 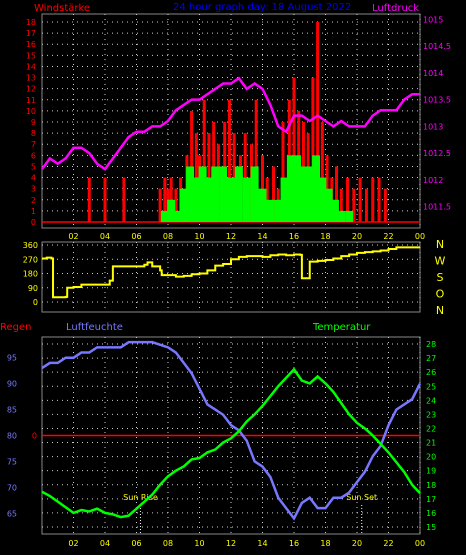 I want to click on y-left-tick-label: 6, so click(x=33, y=155).